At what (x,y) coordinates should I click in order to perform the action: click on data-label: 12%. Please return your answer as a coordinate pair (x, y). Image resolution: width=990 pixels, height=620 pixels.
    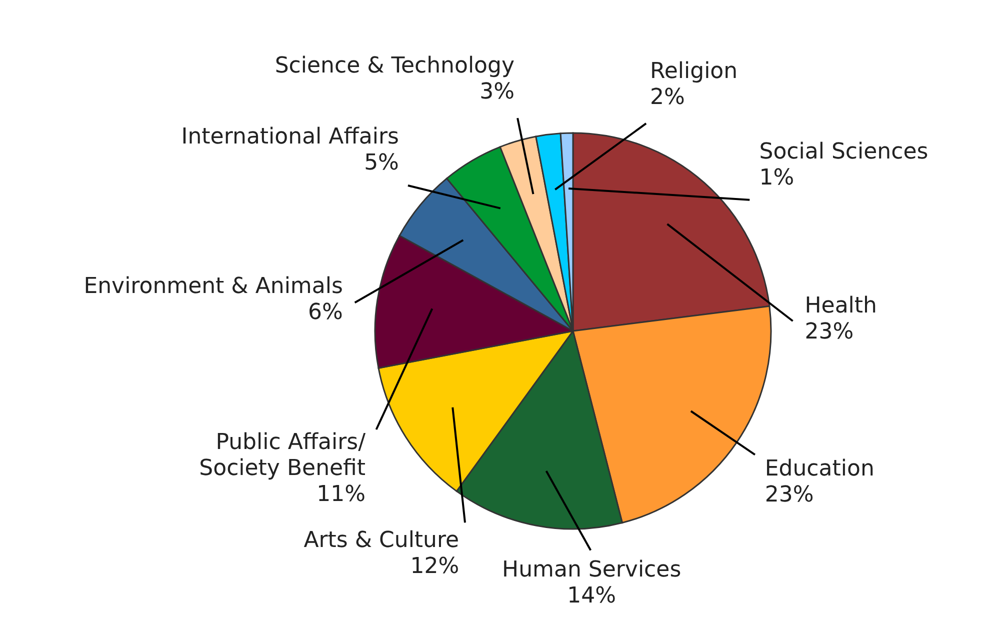
    Looking at the image, I should click on (435, 567).